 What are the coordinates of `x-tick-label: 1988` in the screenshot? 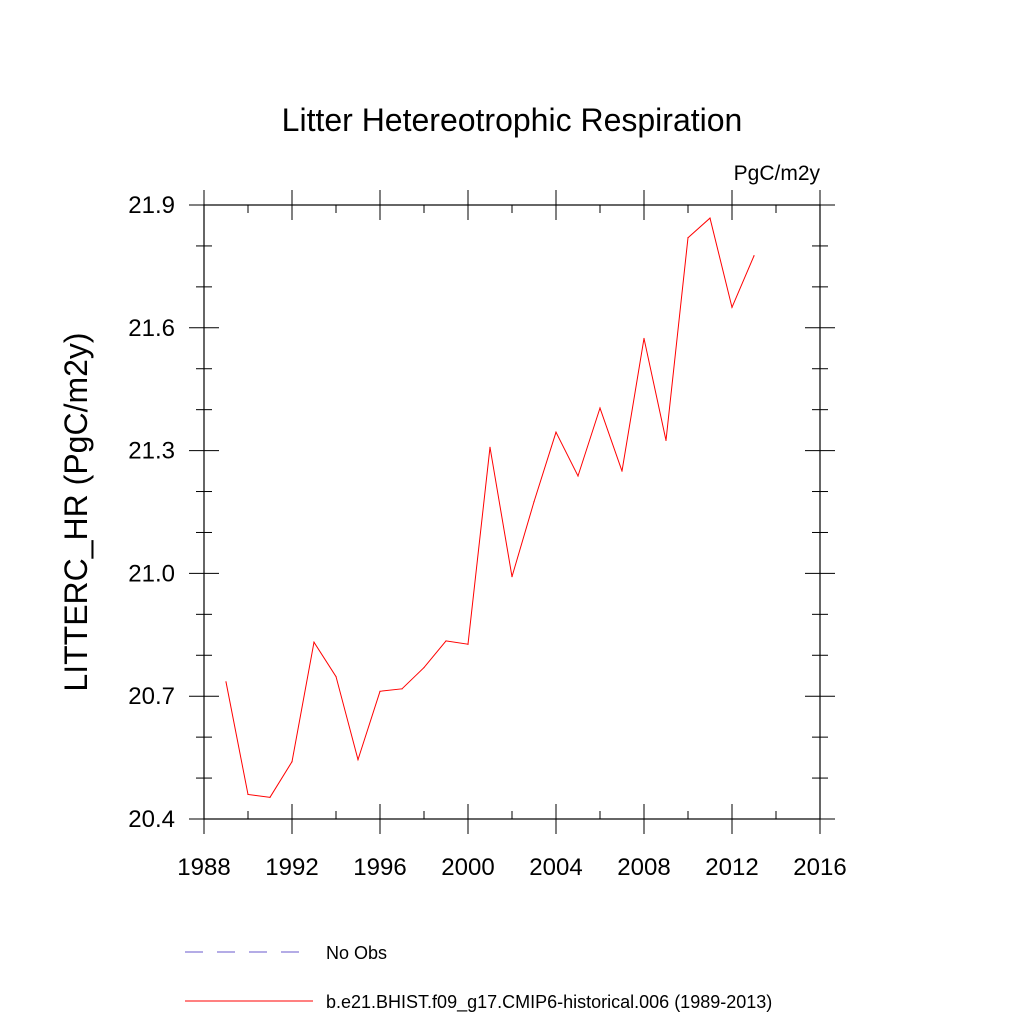 It's located at (203, 867).